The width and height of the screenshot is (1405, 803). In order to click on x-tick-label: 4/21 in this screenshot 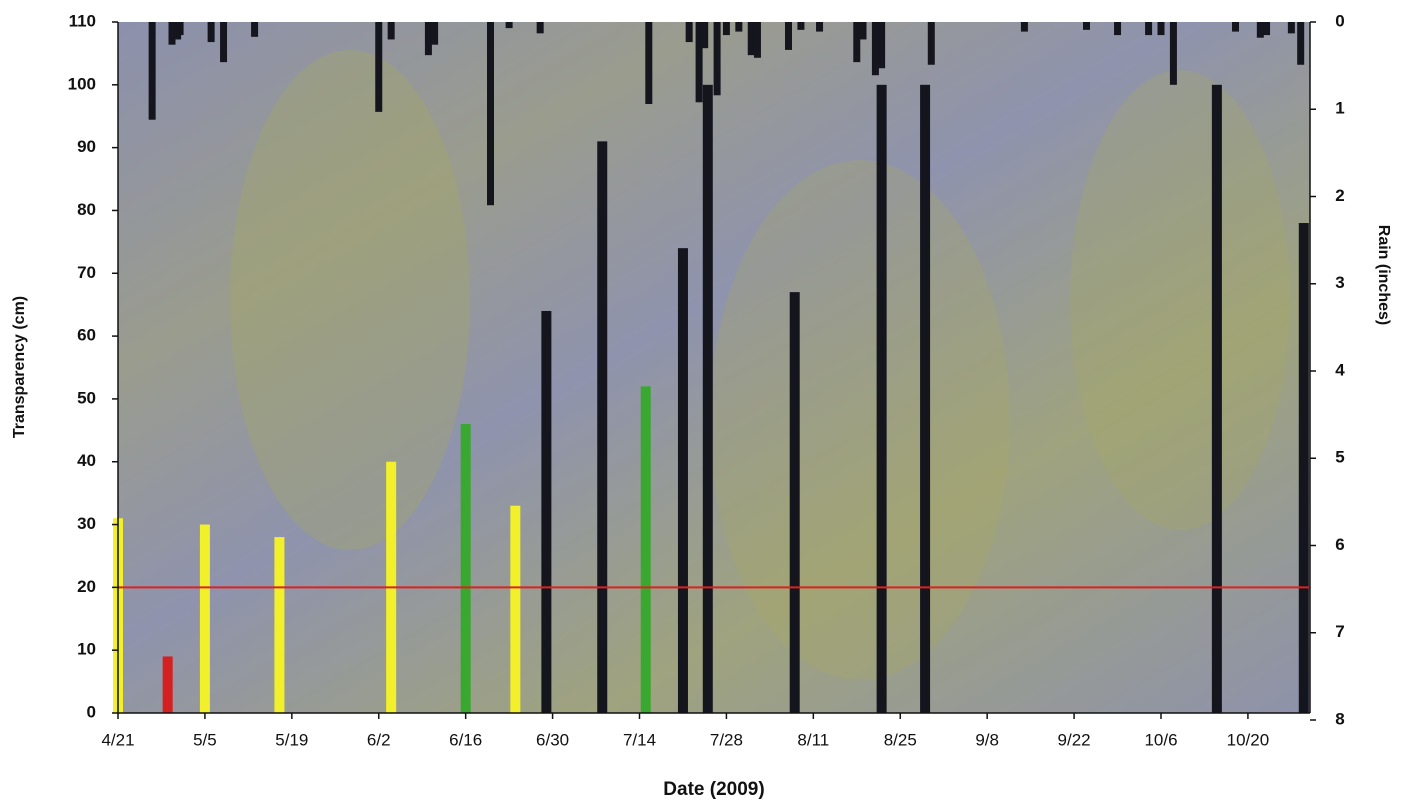, I will do `click(117, 739)`.